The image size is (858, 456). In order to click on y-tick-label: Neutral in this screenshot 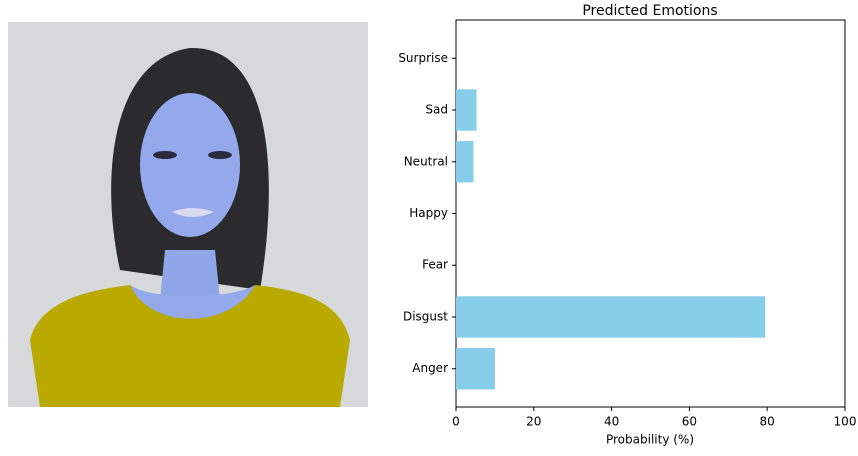, I will do `click(426, 161)`.